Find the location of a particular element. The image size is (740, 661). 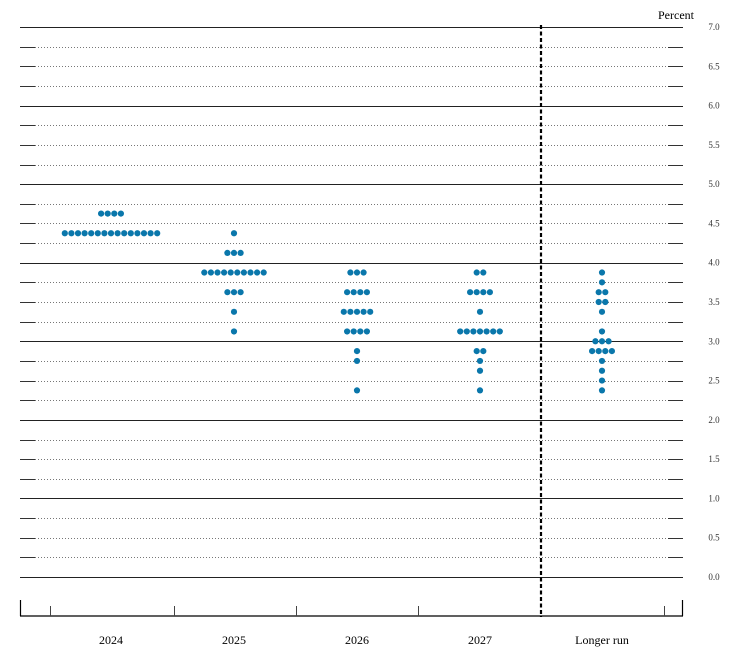

x-category-label: 2026 is located at coordinates (357, 640).